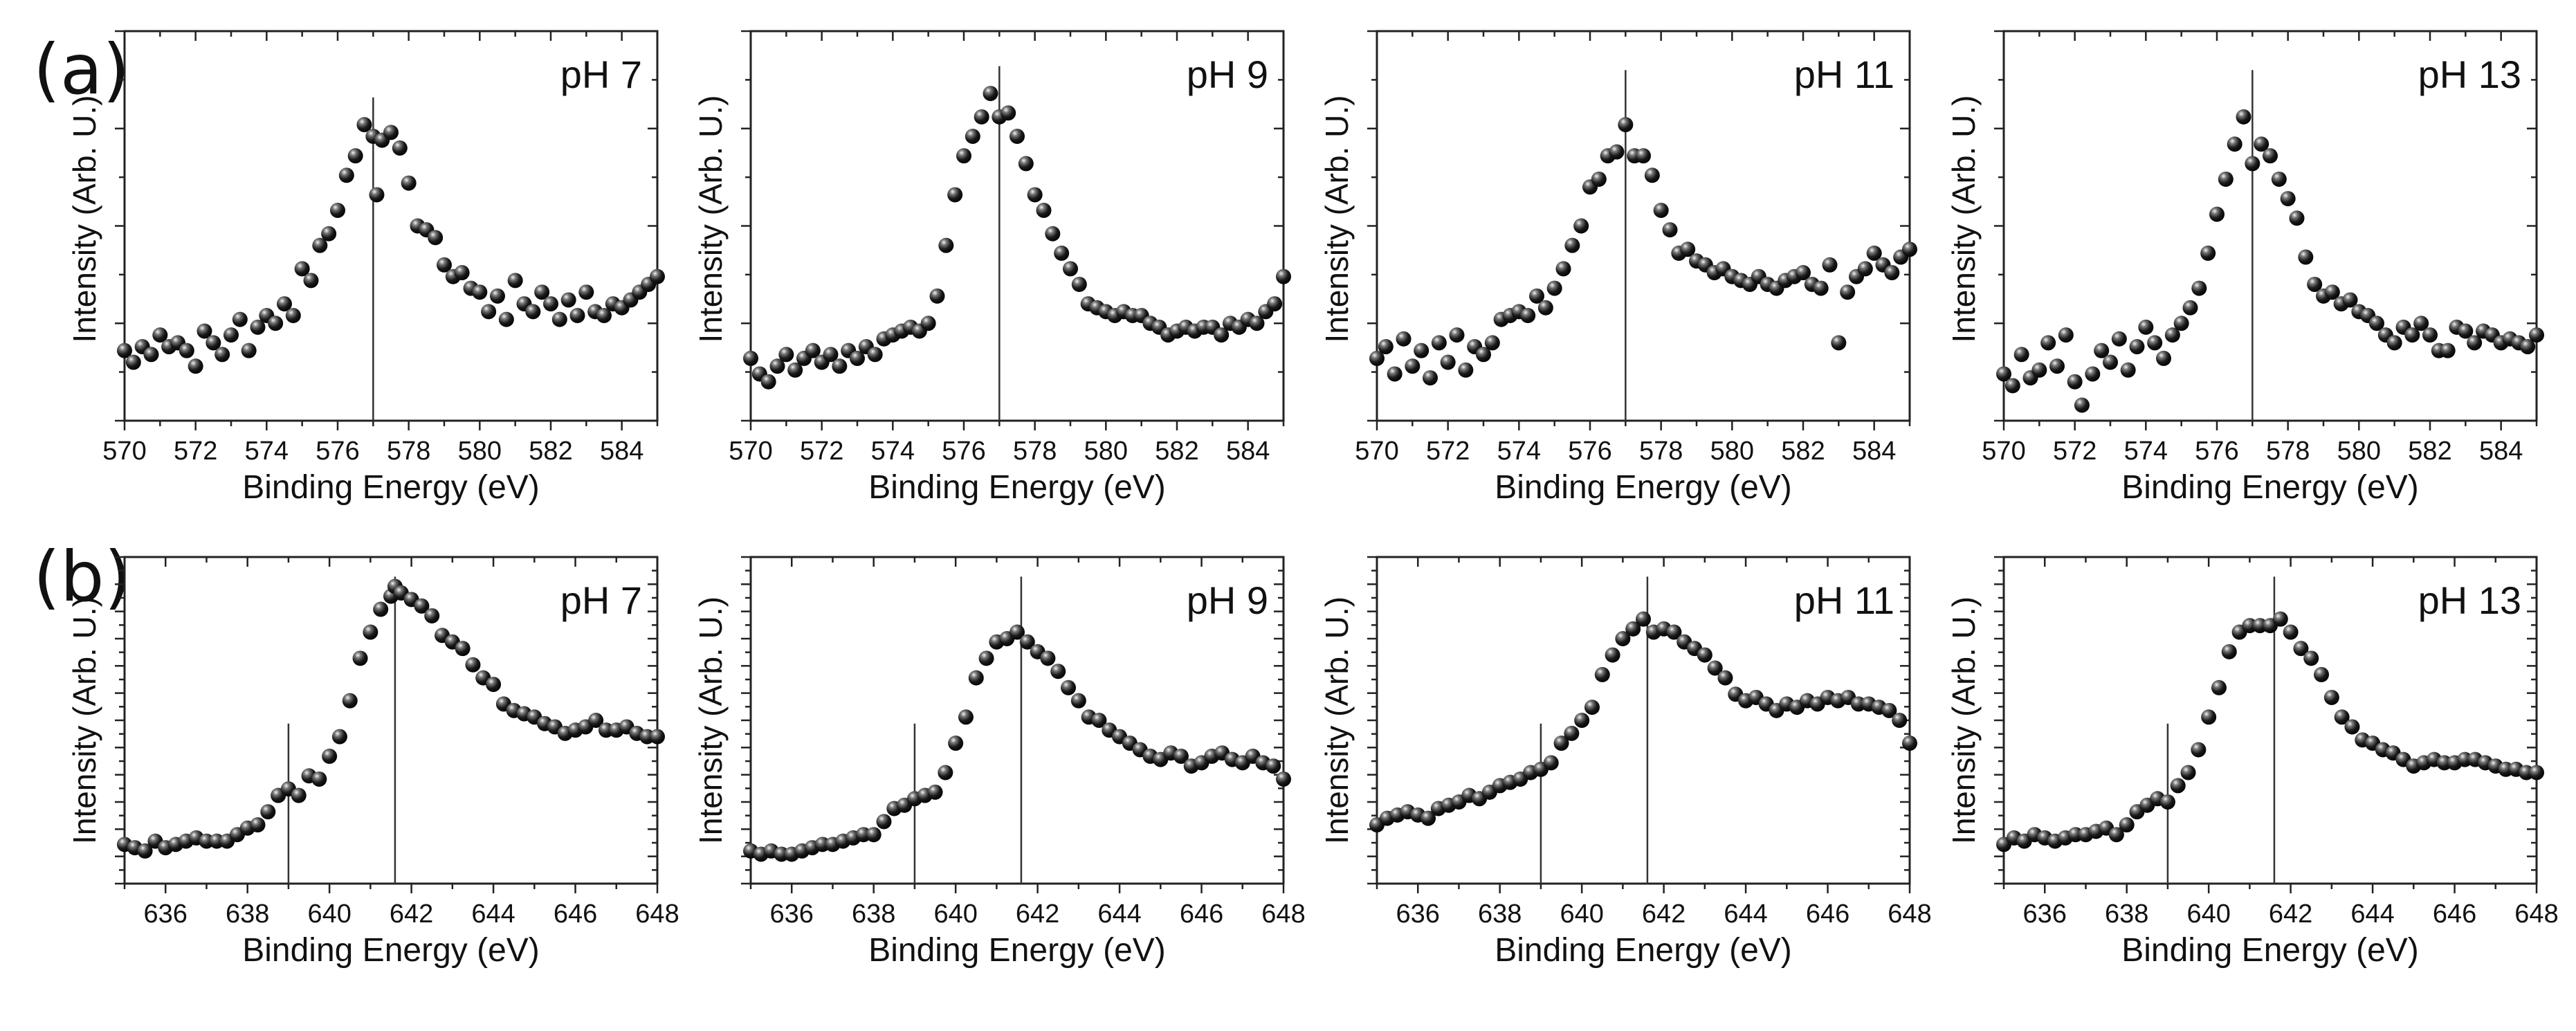 This screenshot has height=1031, width=2576. Describe the element at coordinates (2291, 914) in the screenshot. I see `x-tick-label: 642` at that location.